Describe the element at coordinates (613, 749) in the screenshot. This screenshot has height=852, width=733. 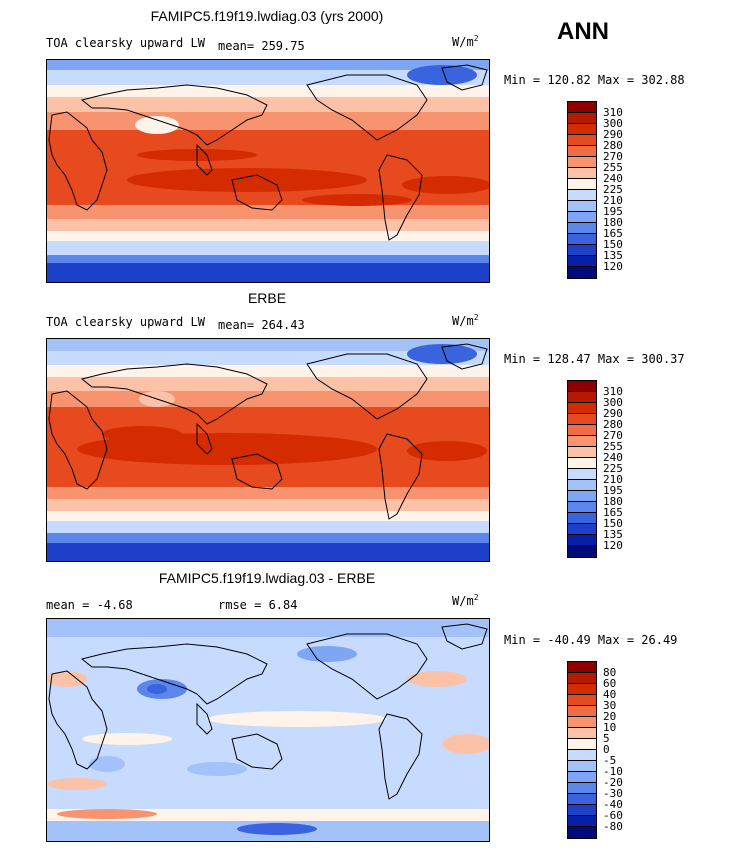
I see `panel-3-colorbar-labels: 80 60 40 30 20 10 5 0 -5 -10 -20 -30 -40 -60 -80` at that location.